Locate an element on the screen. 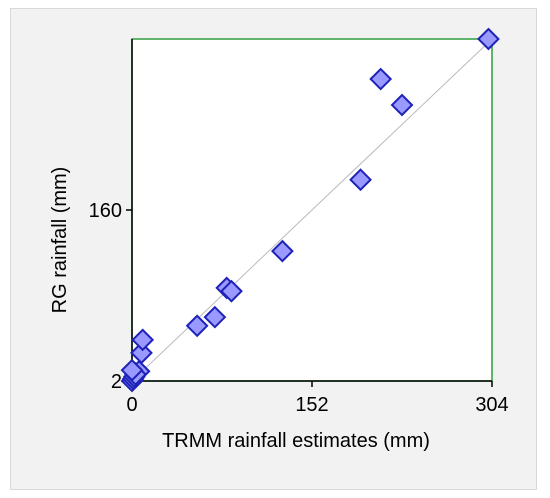  y-tick-label: 2 is located at coordinates (116, 382).